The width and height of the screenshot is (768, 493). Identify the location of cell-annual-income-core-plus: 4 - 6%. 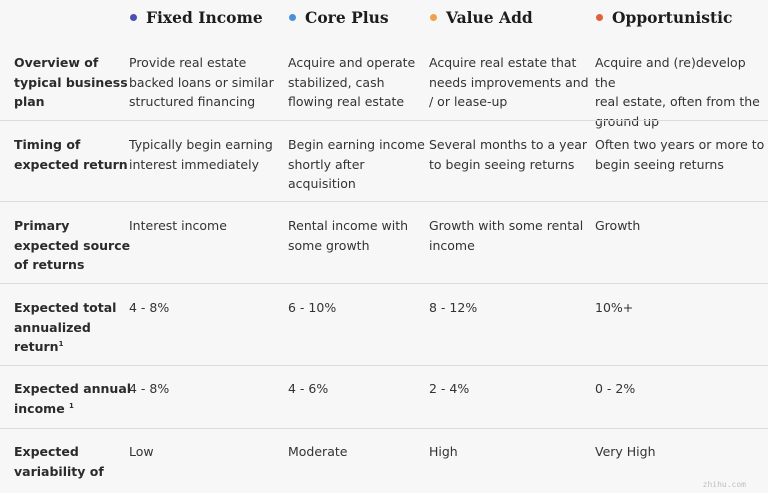
(308, 389).